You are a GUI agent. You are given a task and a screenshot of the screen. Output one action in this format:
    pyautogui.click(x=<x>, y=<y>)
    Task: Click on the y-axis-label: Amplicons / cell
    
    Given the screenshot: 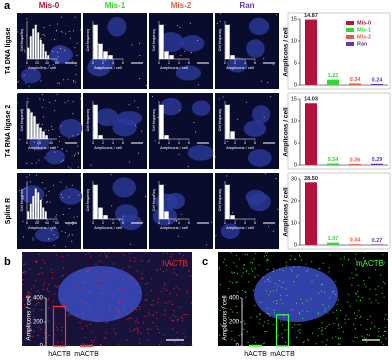 What is the action you would take?
    pyautogui.click(x=286, y=212)
    